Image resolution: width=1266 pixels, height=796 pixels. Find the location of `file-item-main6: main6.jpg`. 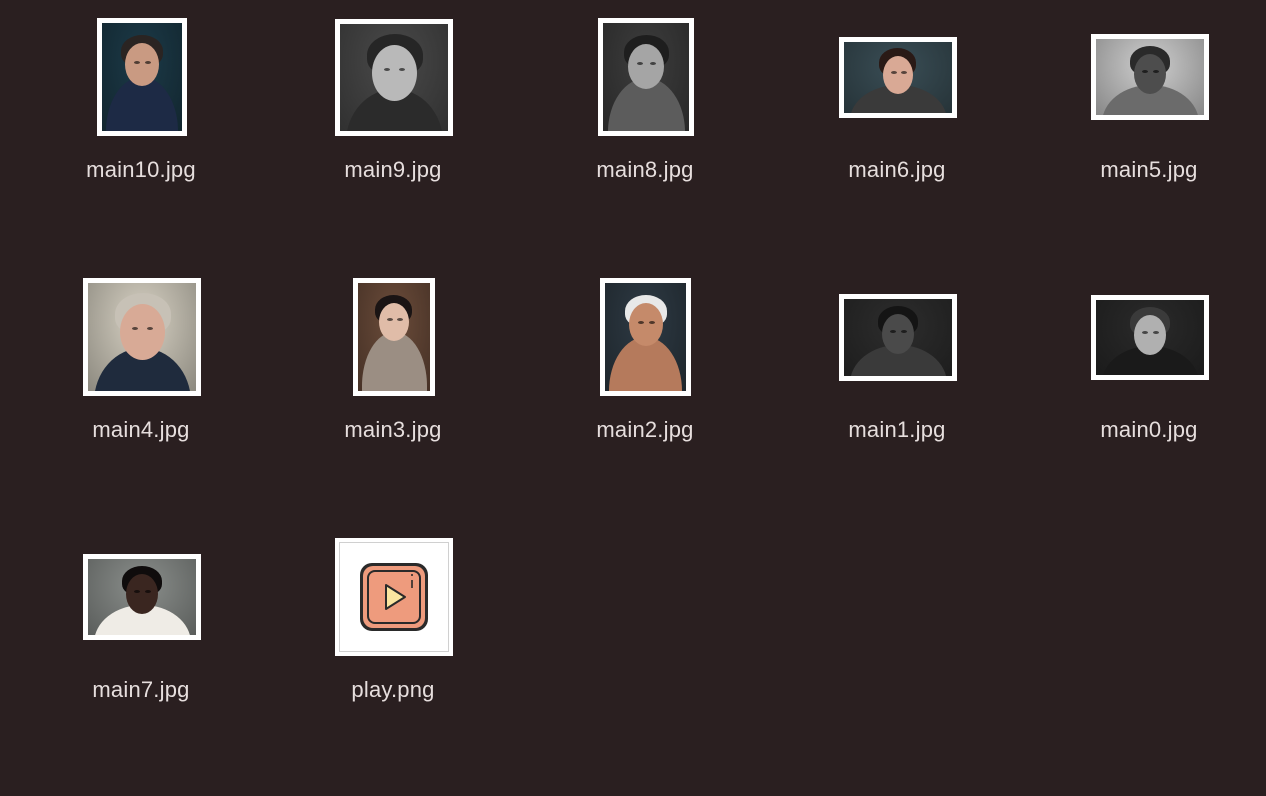

file-item-main6: main6.jpg is located at coordinates (897, 118).